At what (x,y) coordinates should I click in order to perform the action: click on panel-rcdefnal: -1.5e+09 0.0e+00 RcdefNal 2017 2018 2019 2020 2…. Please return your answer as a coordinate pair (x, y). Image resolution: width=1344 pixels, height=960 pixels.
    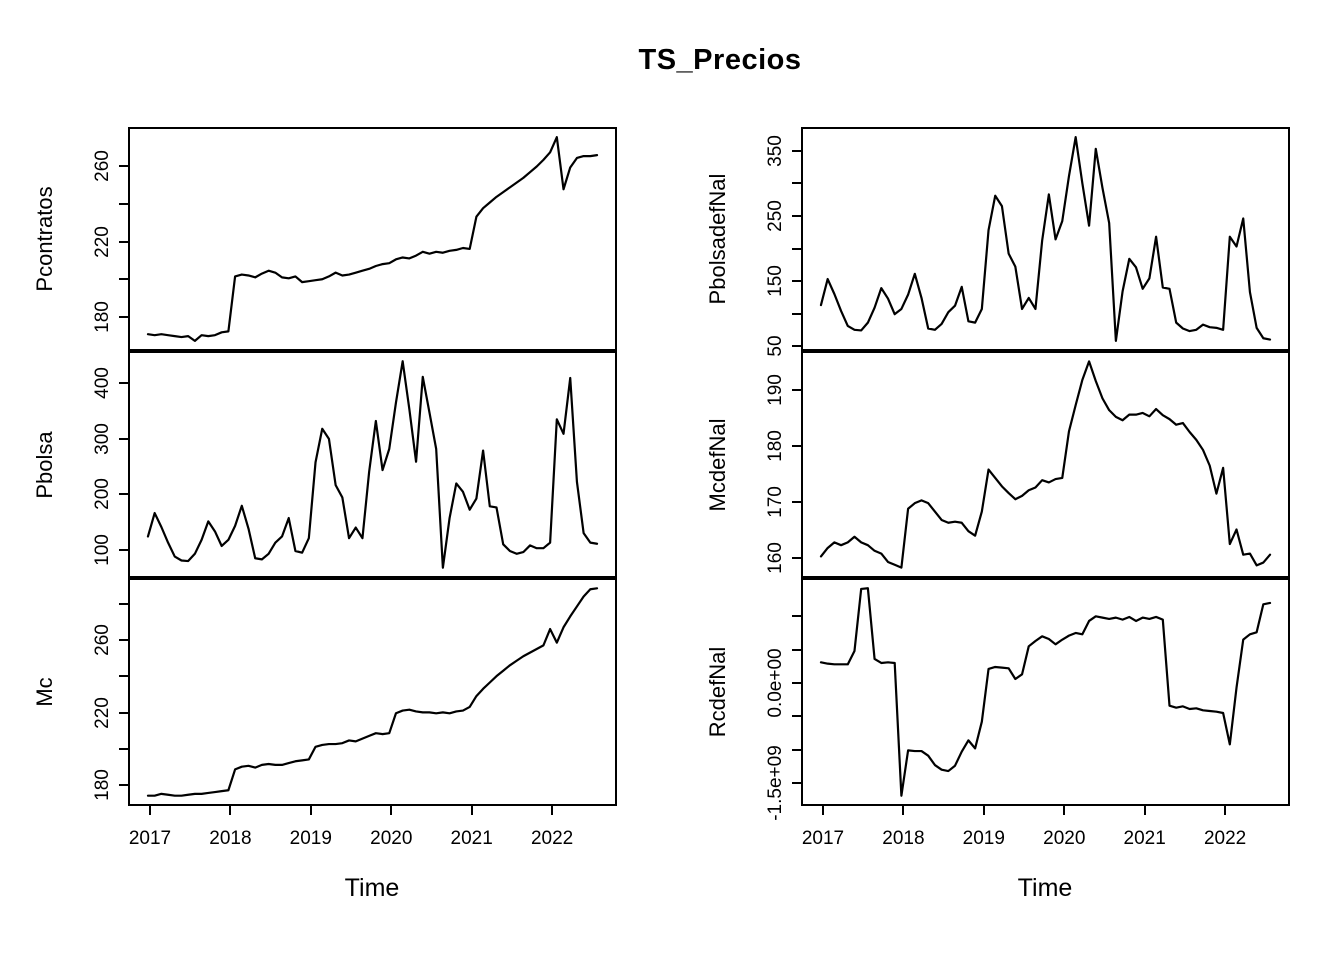
    Looking at the image, I should click on (997, 713).